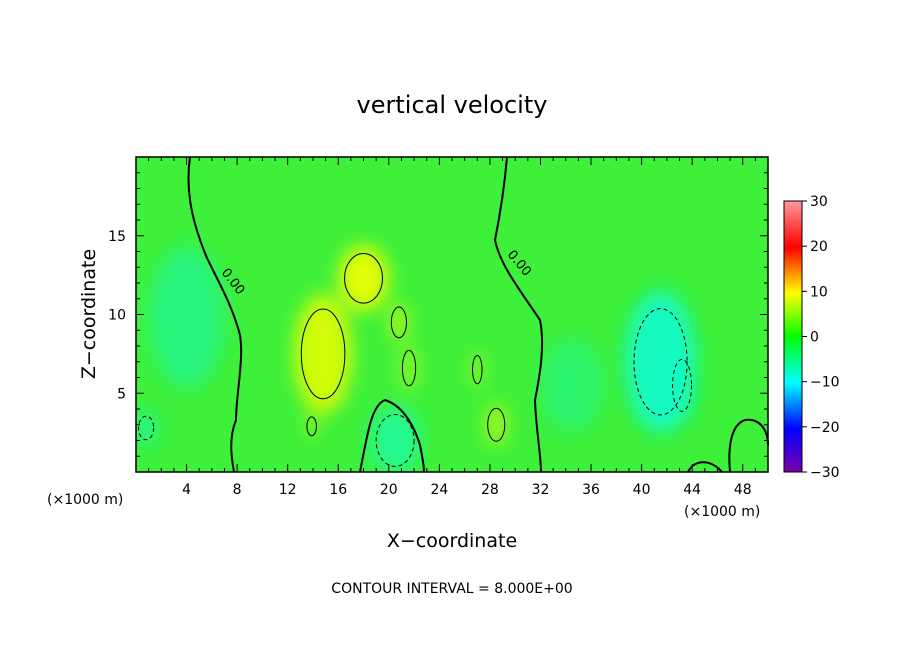 Image resolution: width=904 pixels, height=654 pixels. Describe the element at coordinates (642, 490) in the screenshot. I see `x-tick-label: 40` at that location.